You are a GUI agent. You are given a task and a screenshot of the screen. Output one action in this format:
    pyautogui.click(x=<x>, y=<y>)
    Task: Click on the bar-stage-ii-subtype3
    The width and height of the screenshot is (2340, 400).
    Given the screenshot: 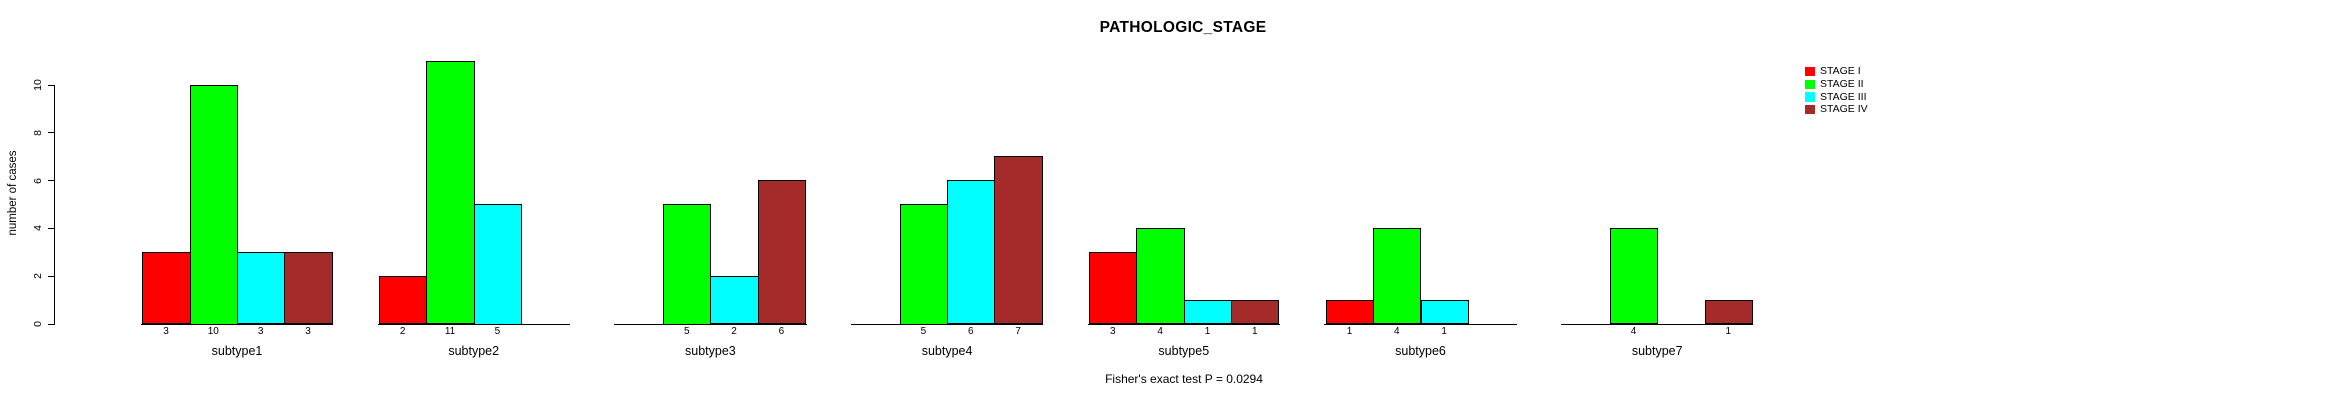 What is the action you would take?
    pyautogui.click(x=687, y=264)
    